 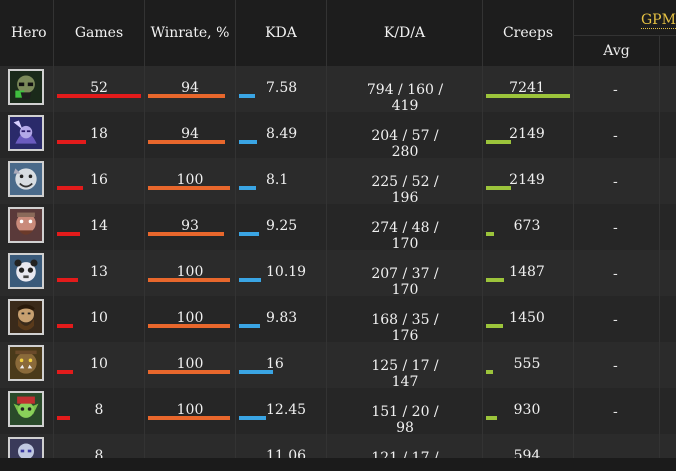 What do you see at coordinates (528, 33) in the screenshot?
I see `col-header-creeps: Creeps` at bounding box center [528, 33].